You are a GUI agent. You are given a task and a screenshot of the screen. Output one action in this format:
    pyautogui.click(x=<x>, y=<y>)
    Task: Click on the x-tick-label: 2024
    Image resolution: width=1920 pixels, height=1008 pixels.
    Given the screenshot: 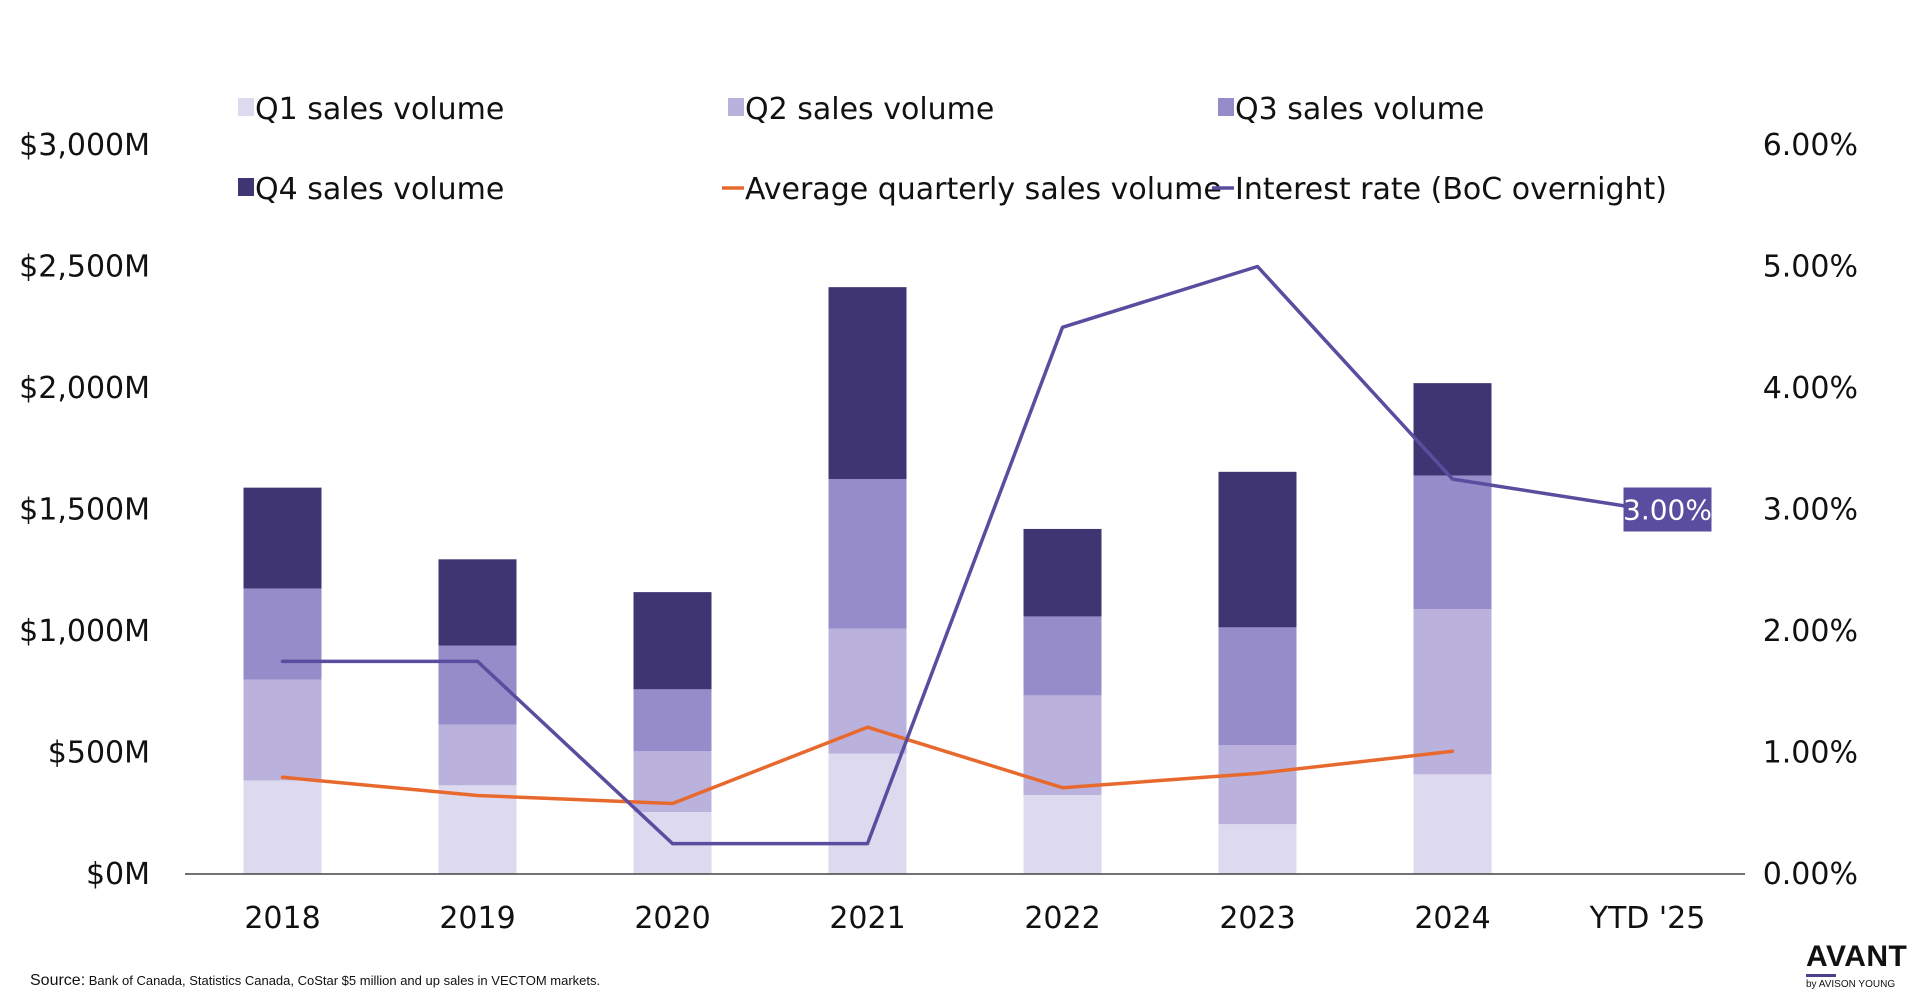 What is the action you would take?
    pyautogui.click(x=1452, y=918)
    